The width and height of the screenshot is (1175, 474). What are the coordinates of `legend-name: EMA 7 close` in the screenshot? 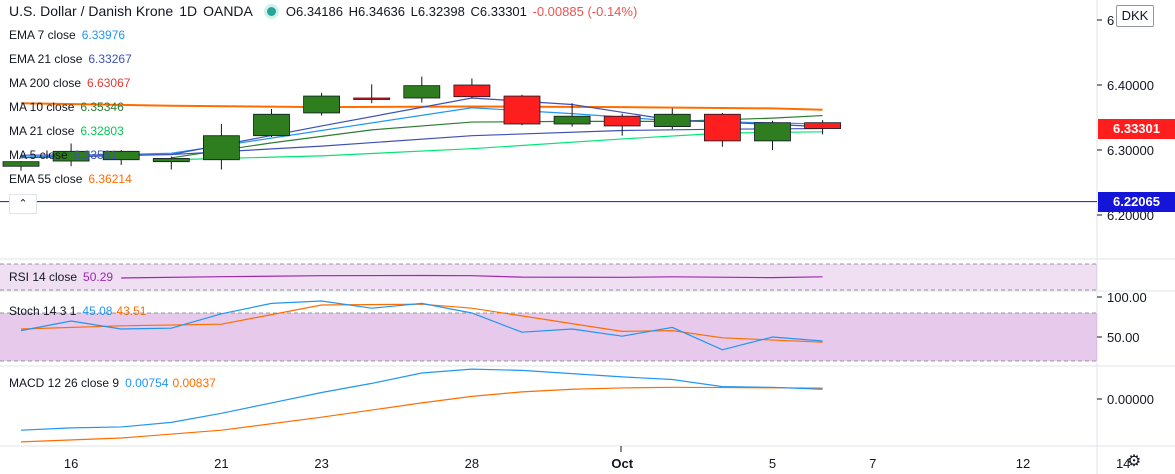 It's located at (42, 35).